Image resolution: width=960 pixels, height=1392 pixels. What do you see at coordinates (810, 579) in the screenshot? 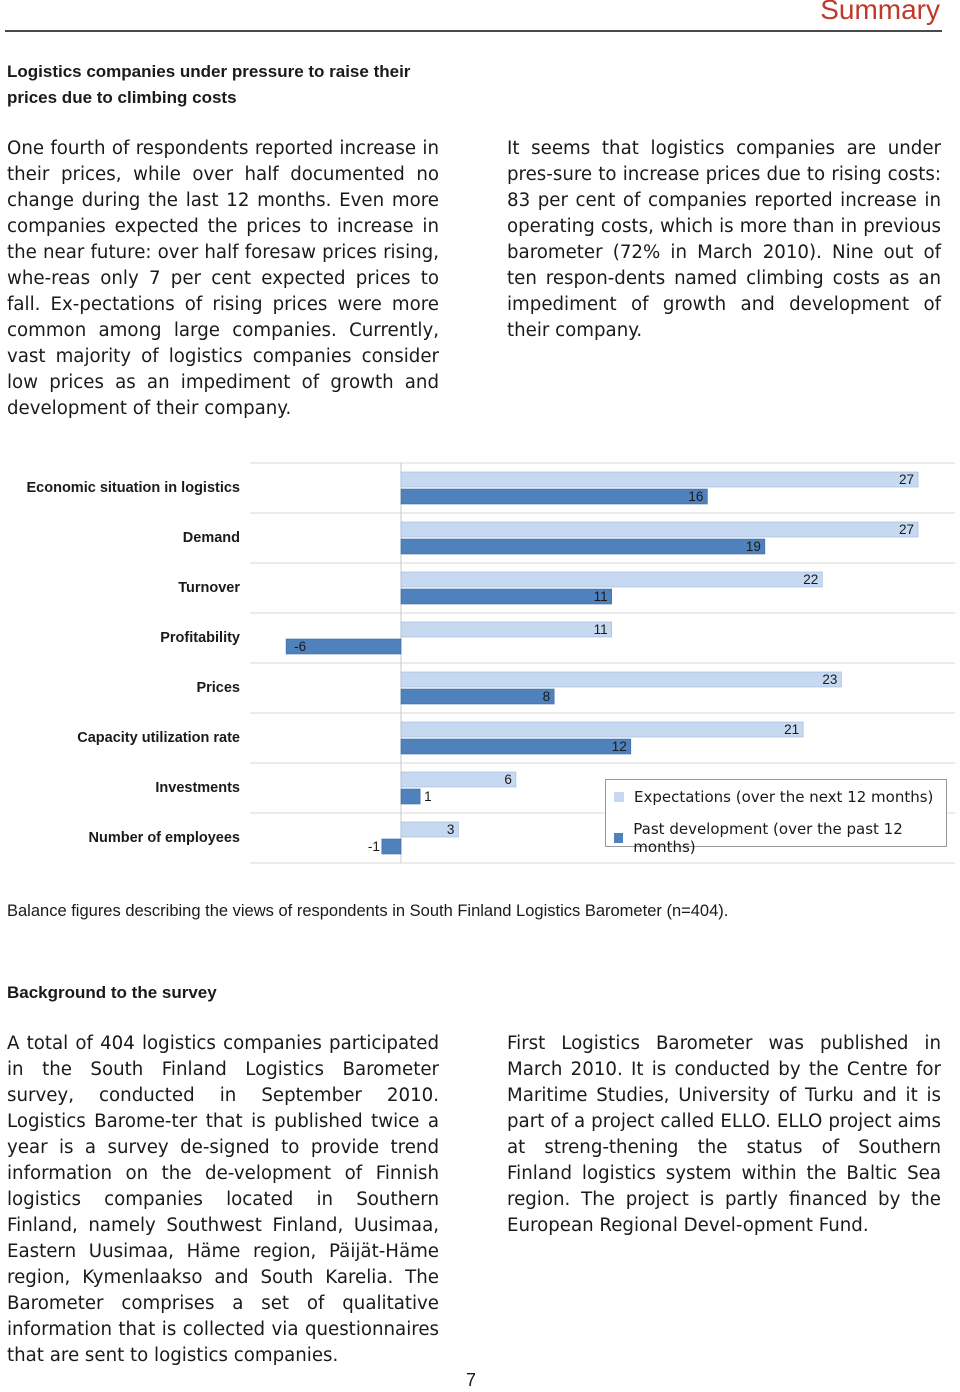
I see `value-label-expectations: 22` at bounding box center [810, 579].